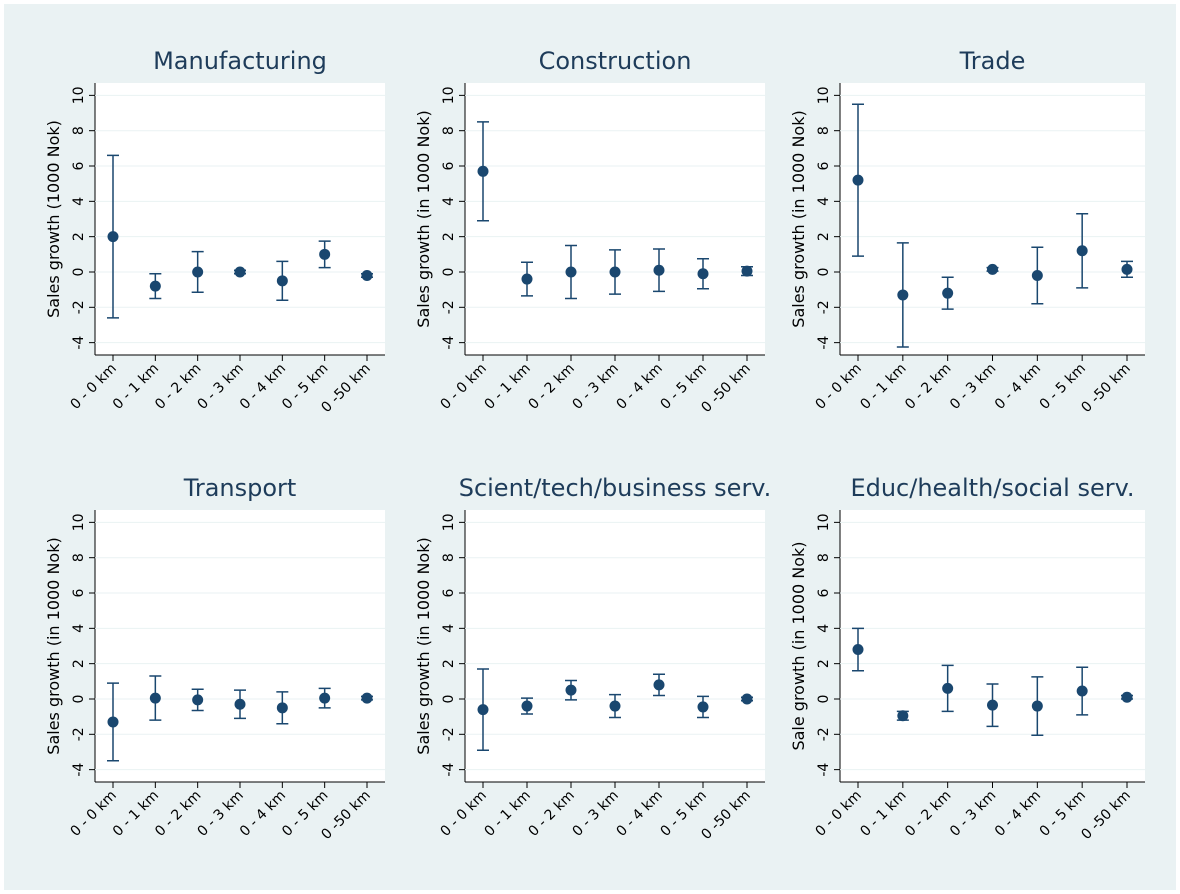  Describe the element at coordinates (798, 645) in the screenshot. I see `y-axis-title: Sale growth (in 1000 Nok)` at that location.